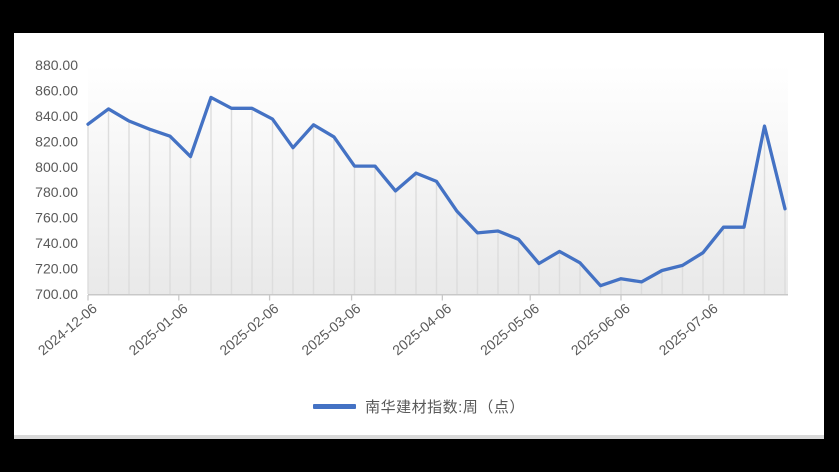 The image size is (839, 472). Describe the element at coordinates (56, 192) in the screenshot. I see `y-axis-label: 780.00` at that location.